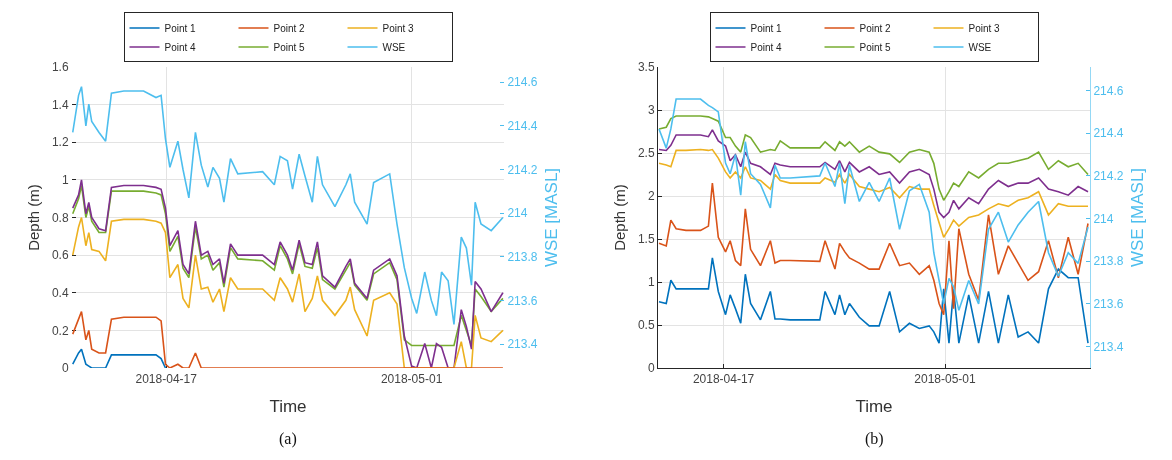  Describe the element at coordinates (651, 110) in the screenshot. I see `y-tick-label: 3` at that location.